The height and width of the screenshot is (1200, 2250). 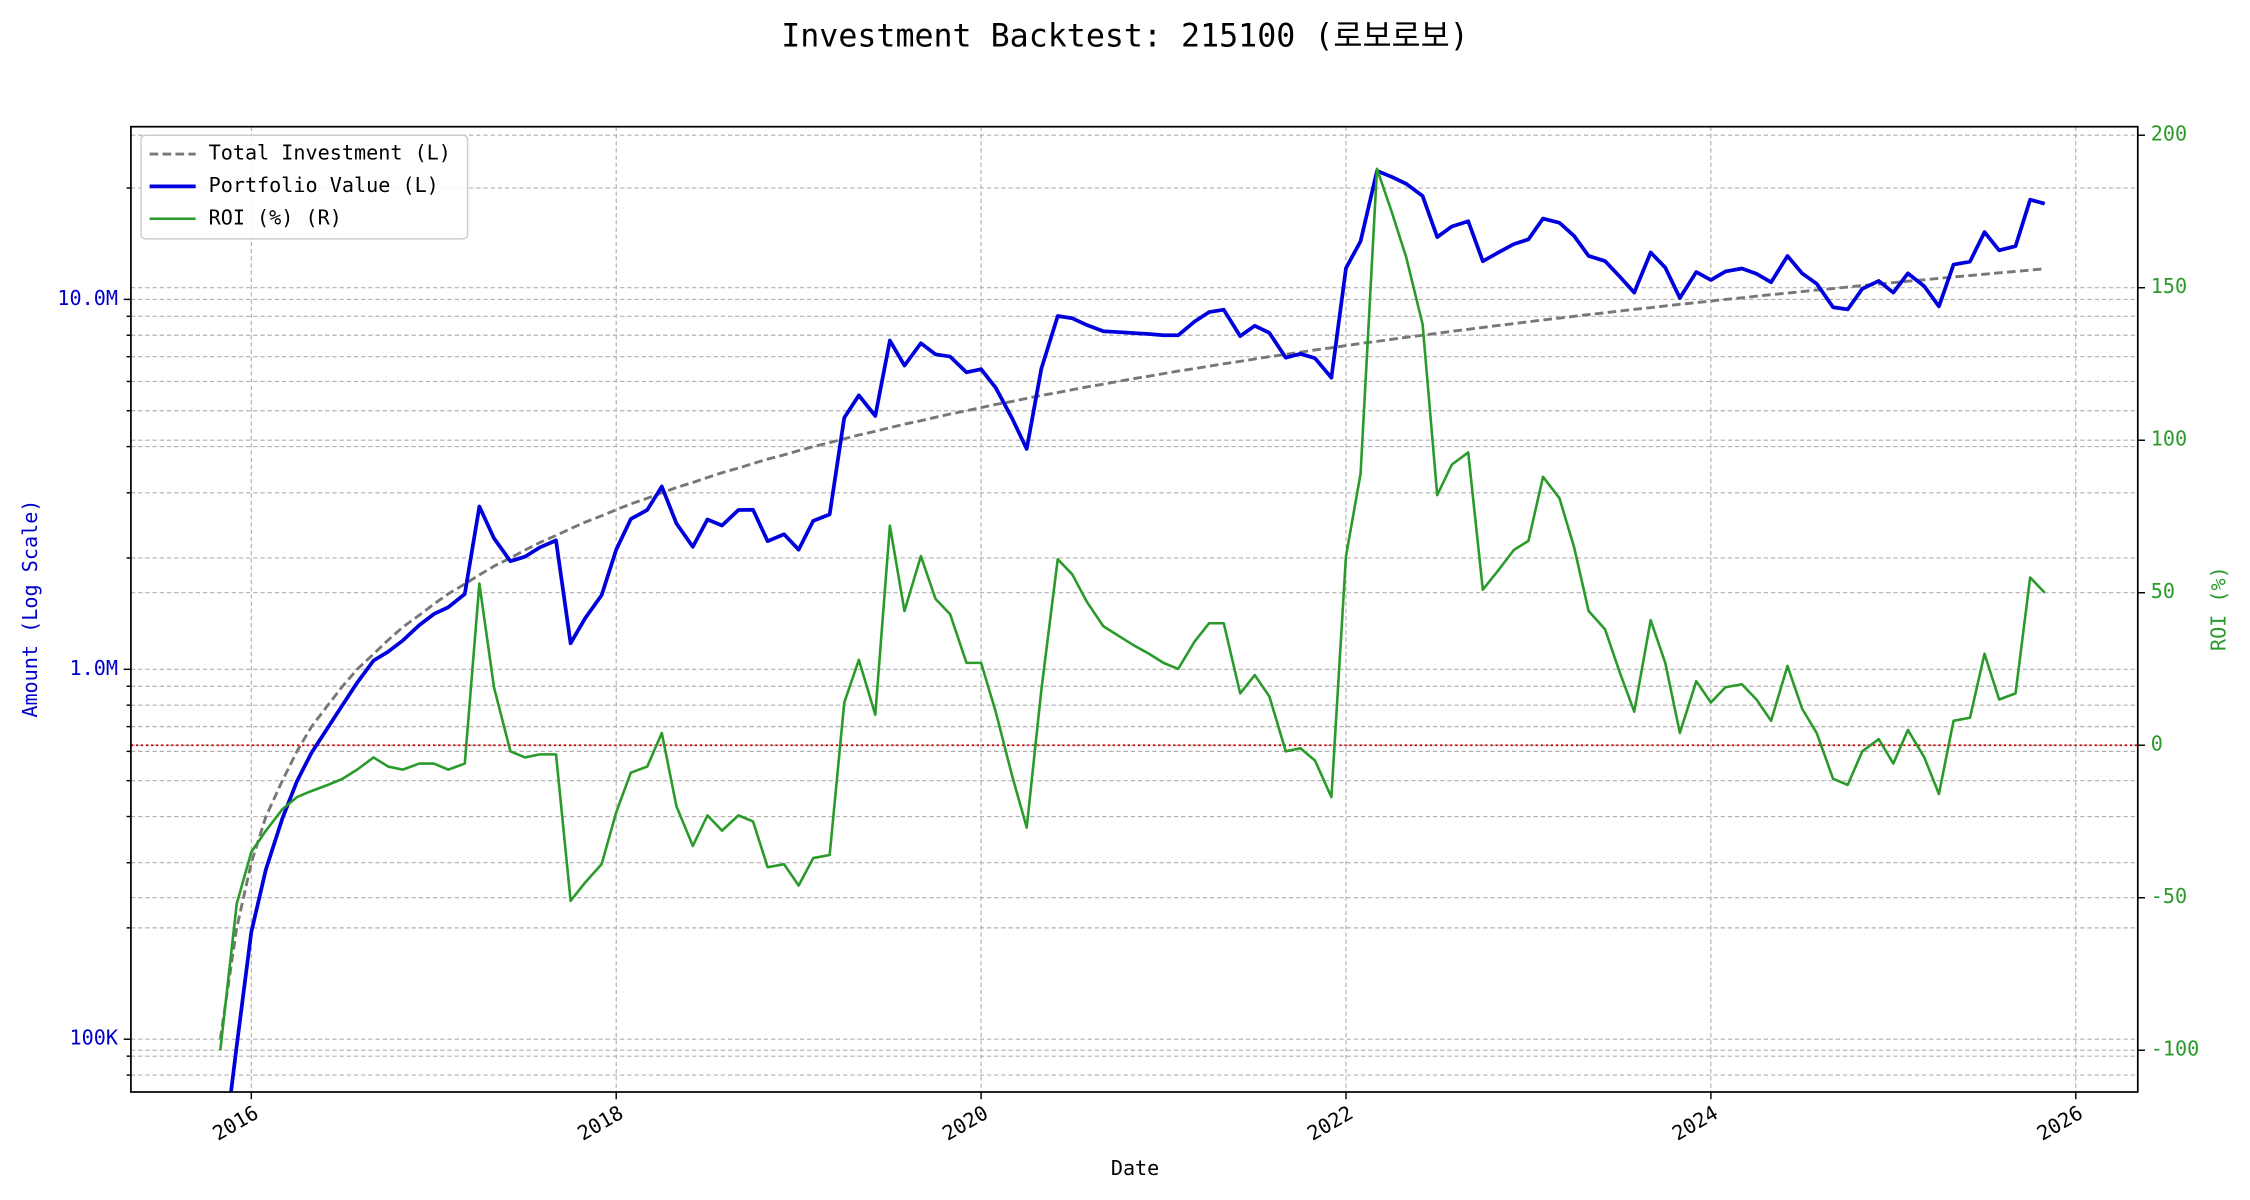 I want to click on y-axis-label: Amount (Log Scale), so click(x=30, y=609).